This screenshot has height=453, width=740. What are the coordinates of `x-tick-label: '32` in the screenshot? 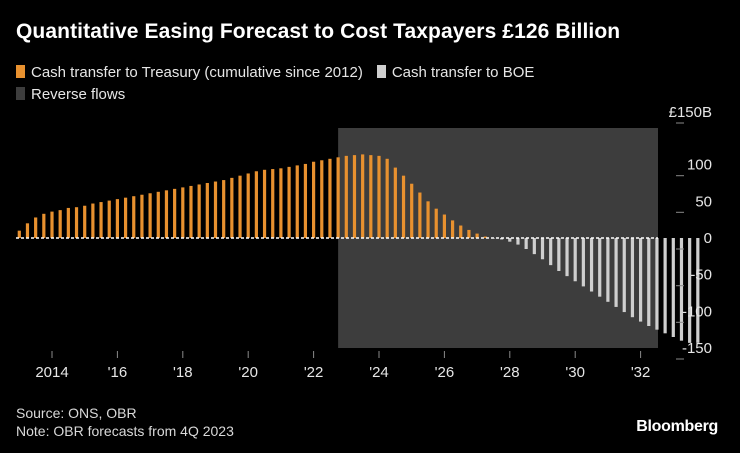 It's located at (641, 372).